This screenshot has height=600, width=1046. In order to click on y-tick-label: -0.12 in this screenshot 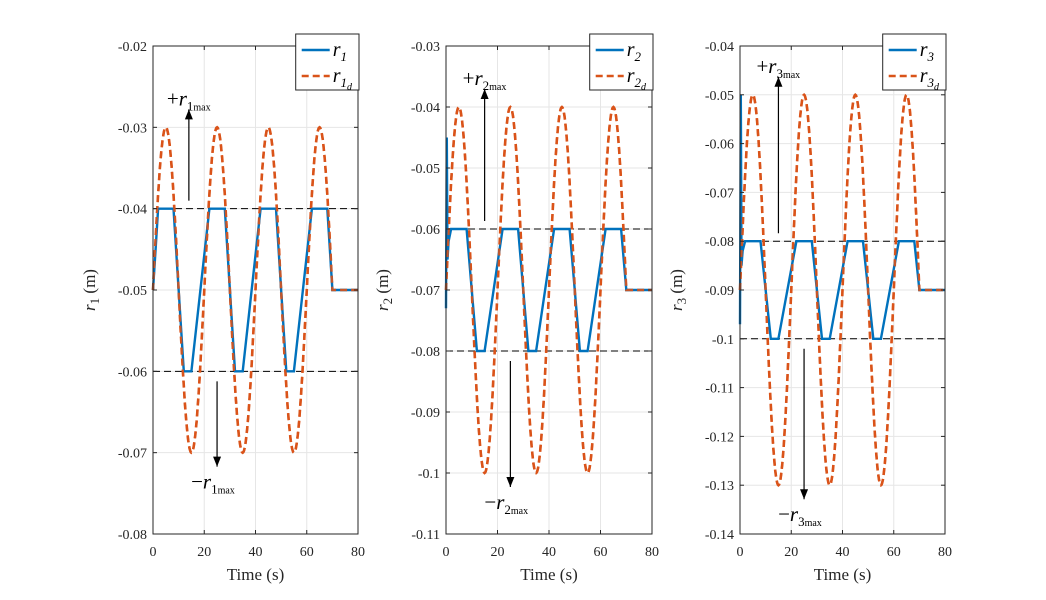, I will do `click(719, 437)`.